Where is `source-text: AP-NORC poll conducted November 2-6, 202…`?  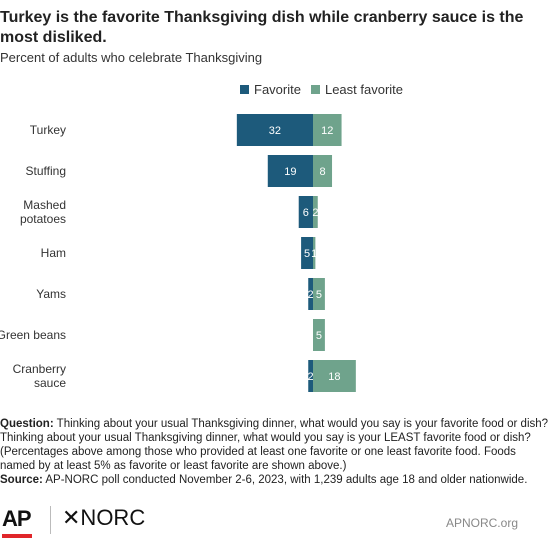 source-text: AP-NORC poll conducted November 2-6, 202… is located at coordinates (286, 480).